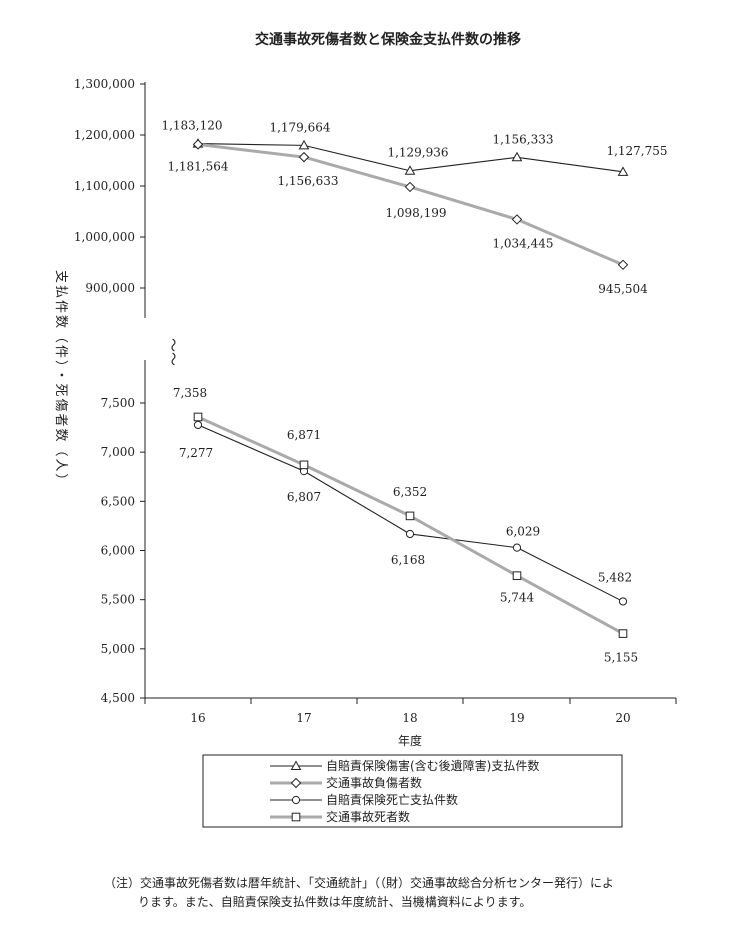 This screenshot has height=932, width=732. I want to click on y-axis-label: 支払件数（件）・死傷者数（人）, so click(60, 379).